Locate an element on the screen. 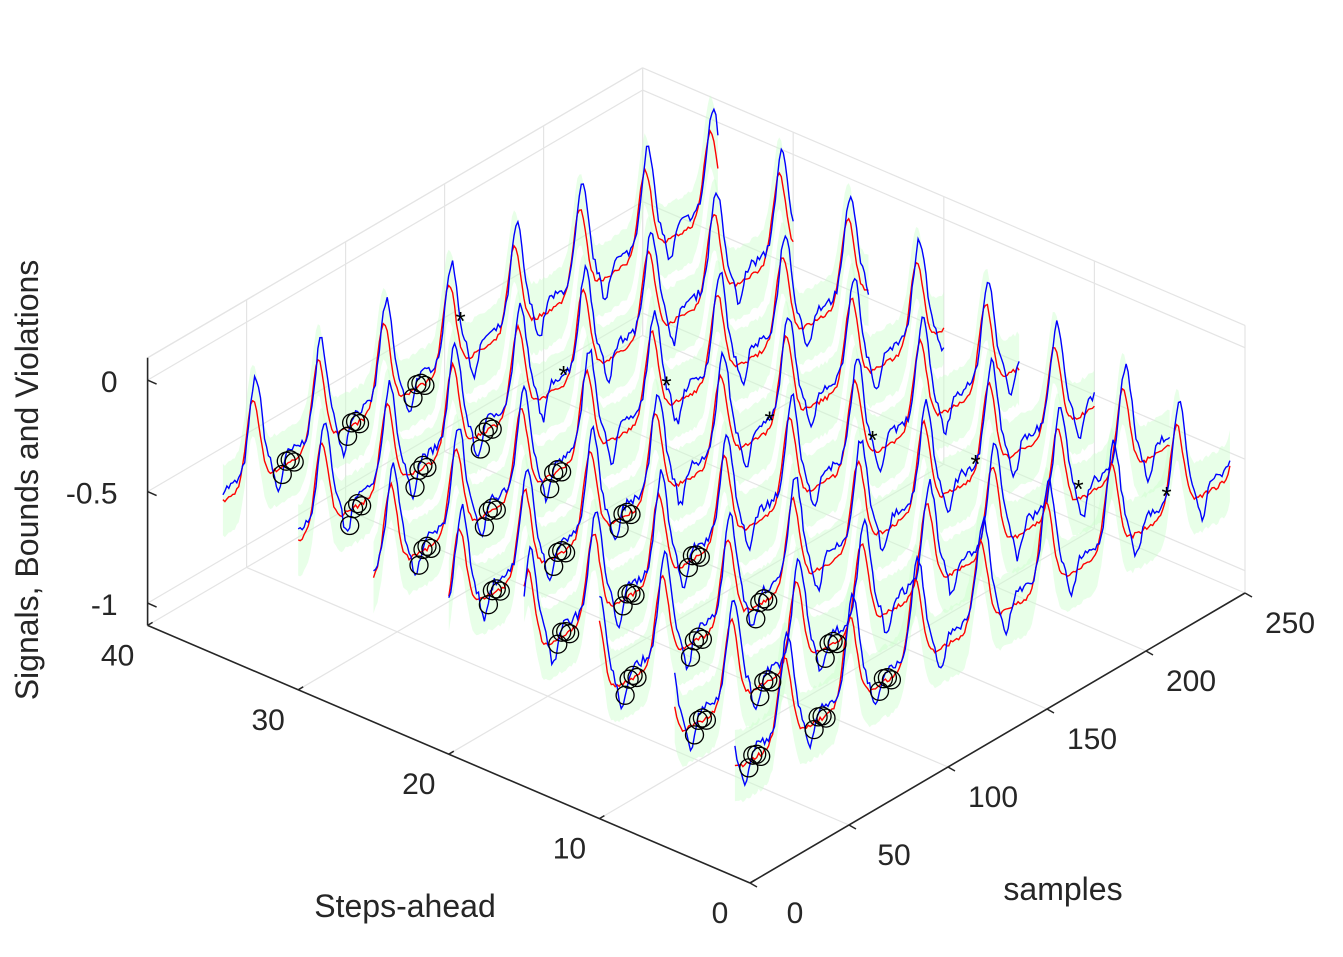 The image size is (1343, 957). z-tick-label: -1 is located at coordinates (104, 605).